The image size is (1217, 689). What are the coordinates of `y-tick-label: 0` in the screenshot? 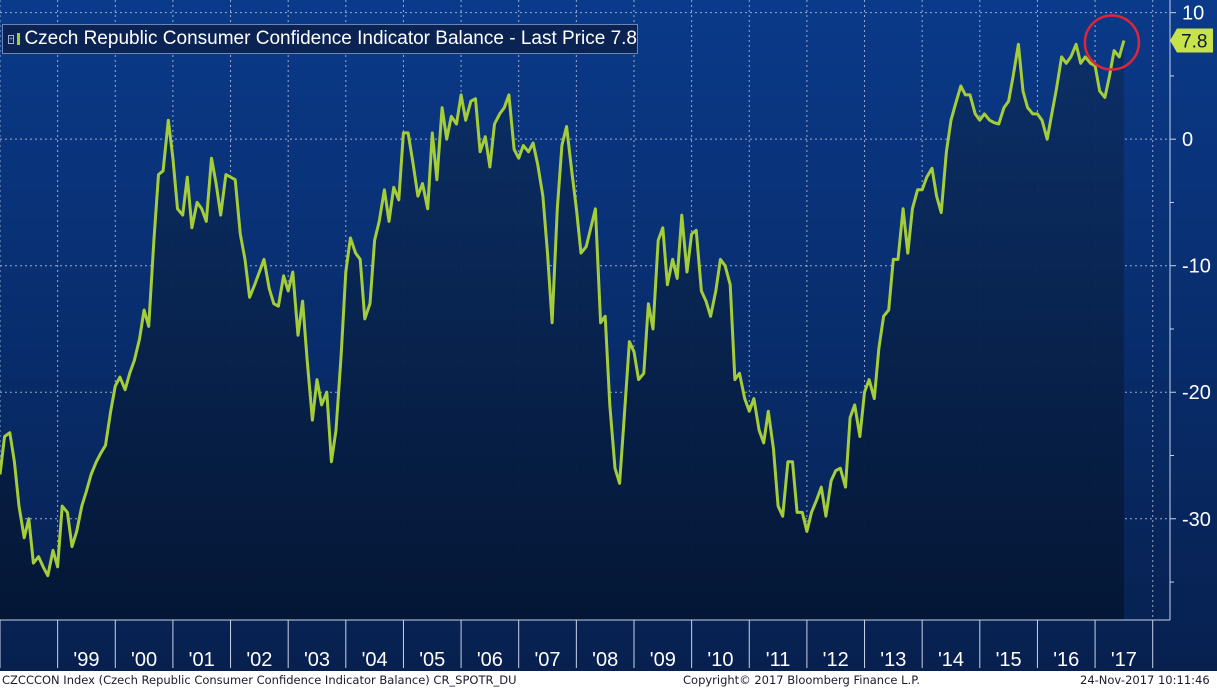 It's located at (1187, 140).